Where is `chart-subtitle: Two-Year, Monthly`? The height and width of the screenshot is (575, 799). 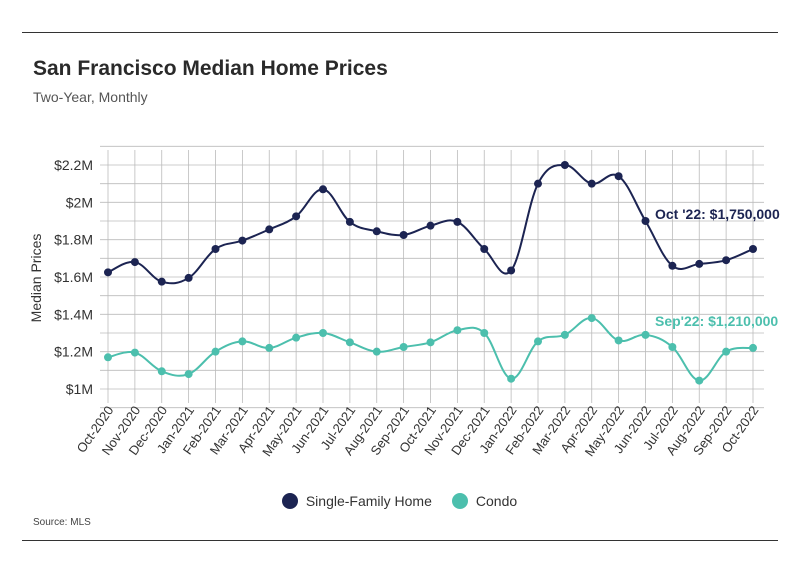
chart-subtitle: Two-Year, Monthly is located at coordinates (90, 97).